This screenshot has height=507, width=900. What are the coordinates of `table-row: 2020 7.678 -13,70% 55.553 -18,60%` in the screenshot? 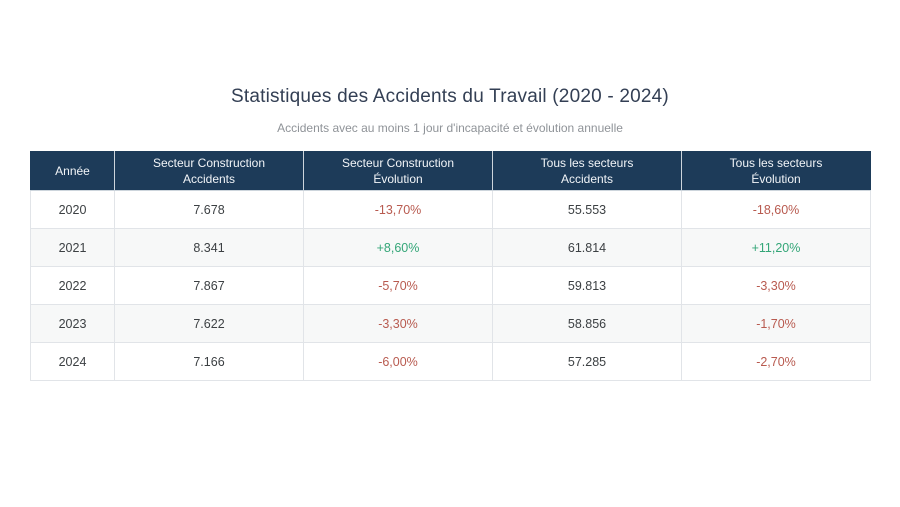 It's located at (450, 209).